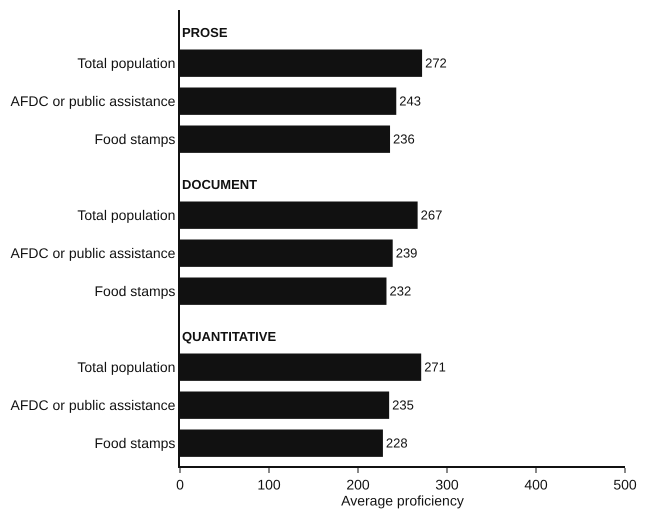 This screenshot has width=655, height=514. What do you see at coordinates (180, 484) in the screenshot?
I see `x-tick-label: 0` at bounding box center [180, 484].